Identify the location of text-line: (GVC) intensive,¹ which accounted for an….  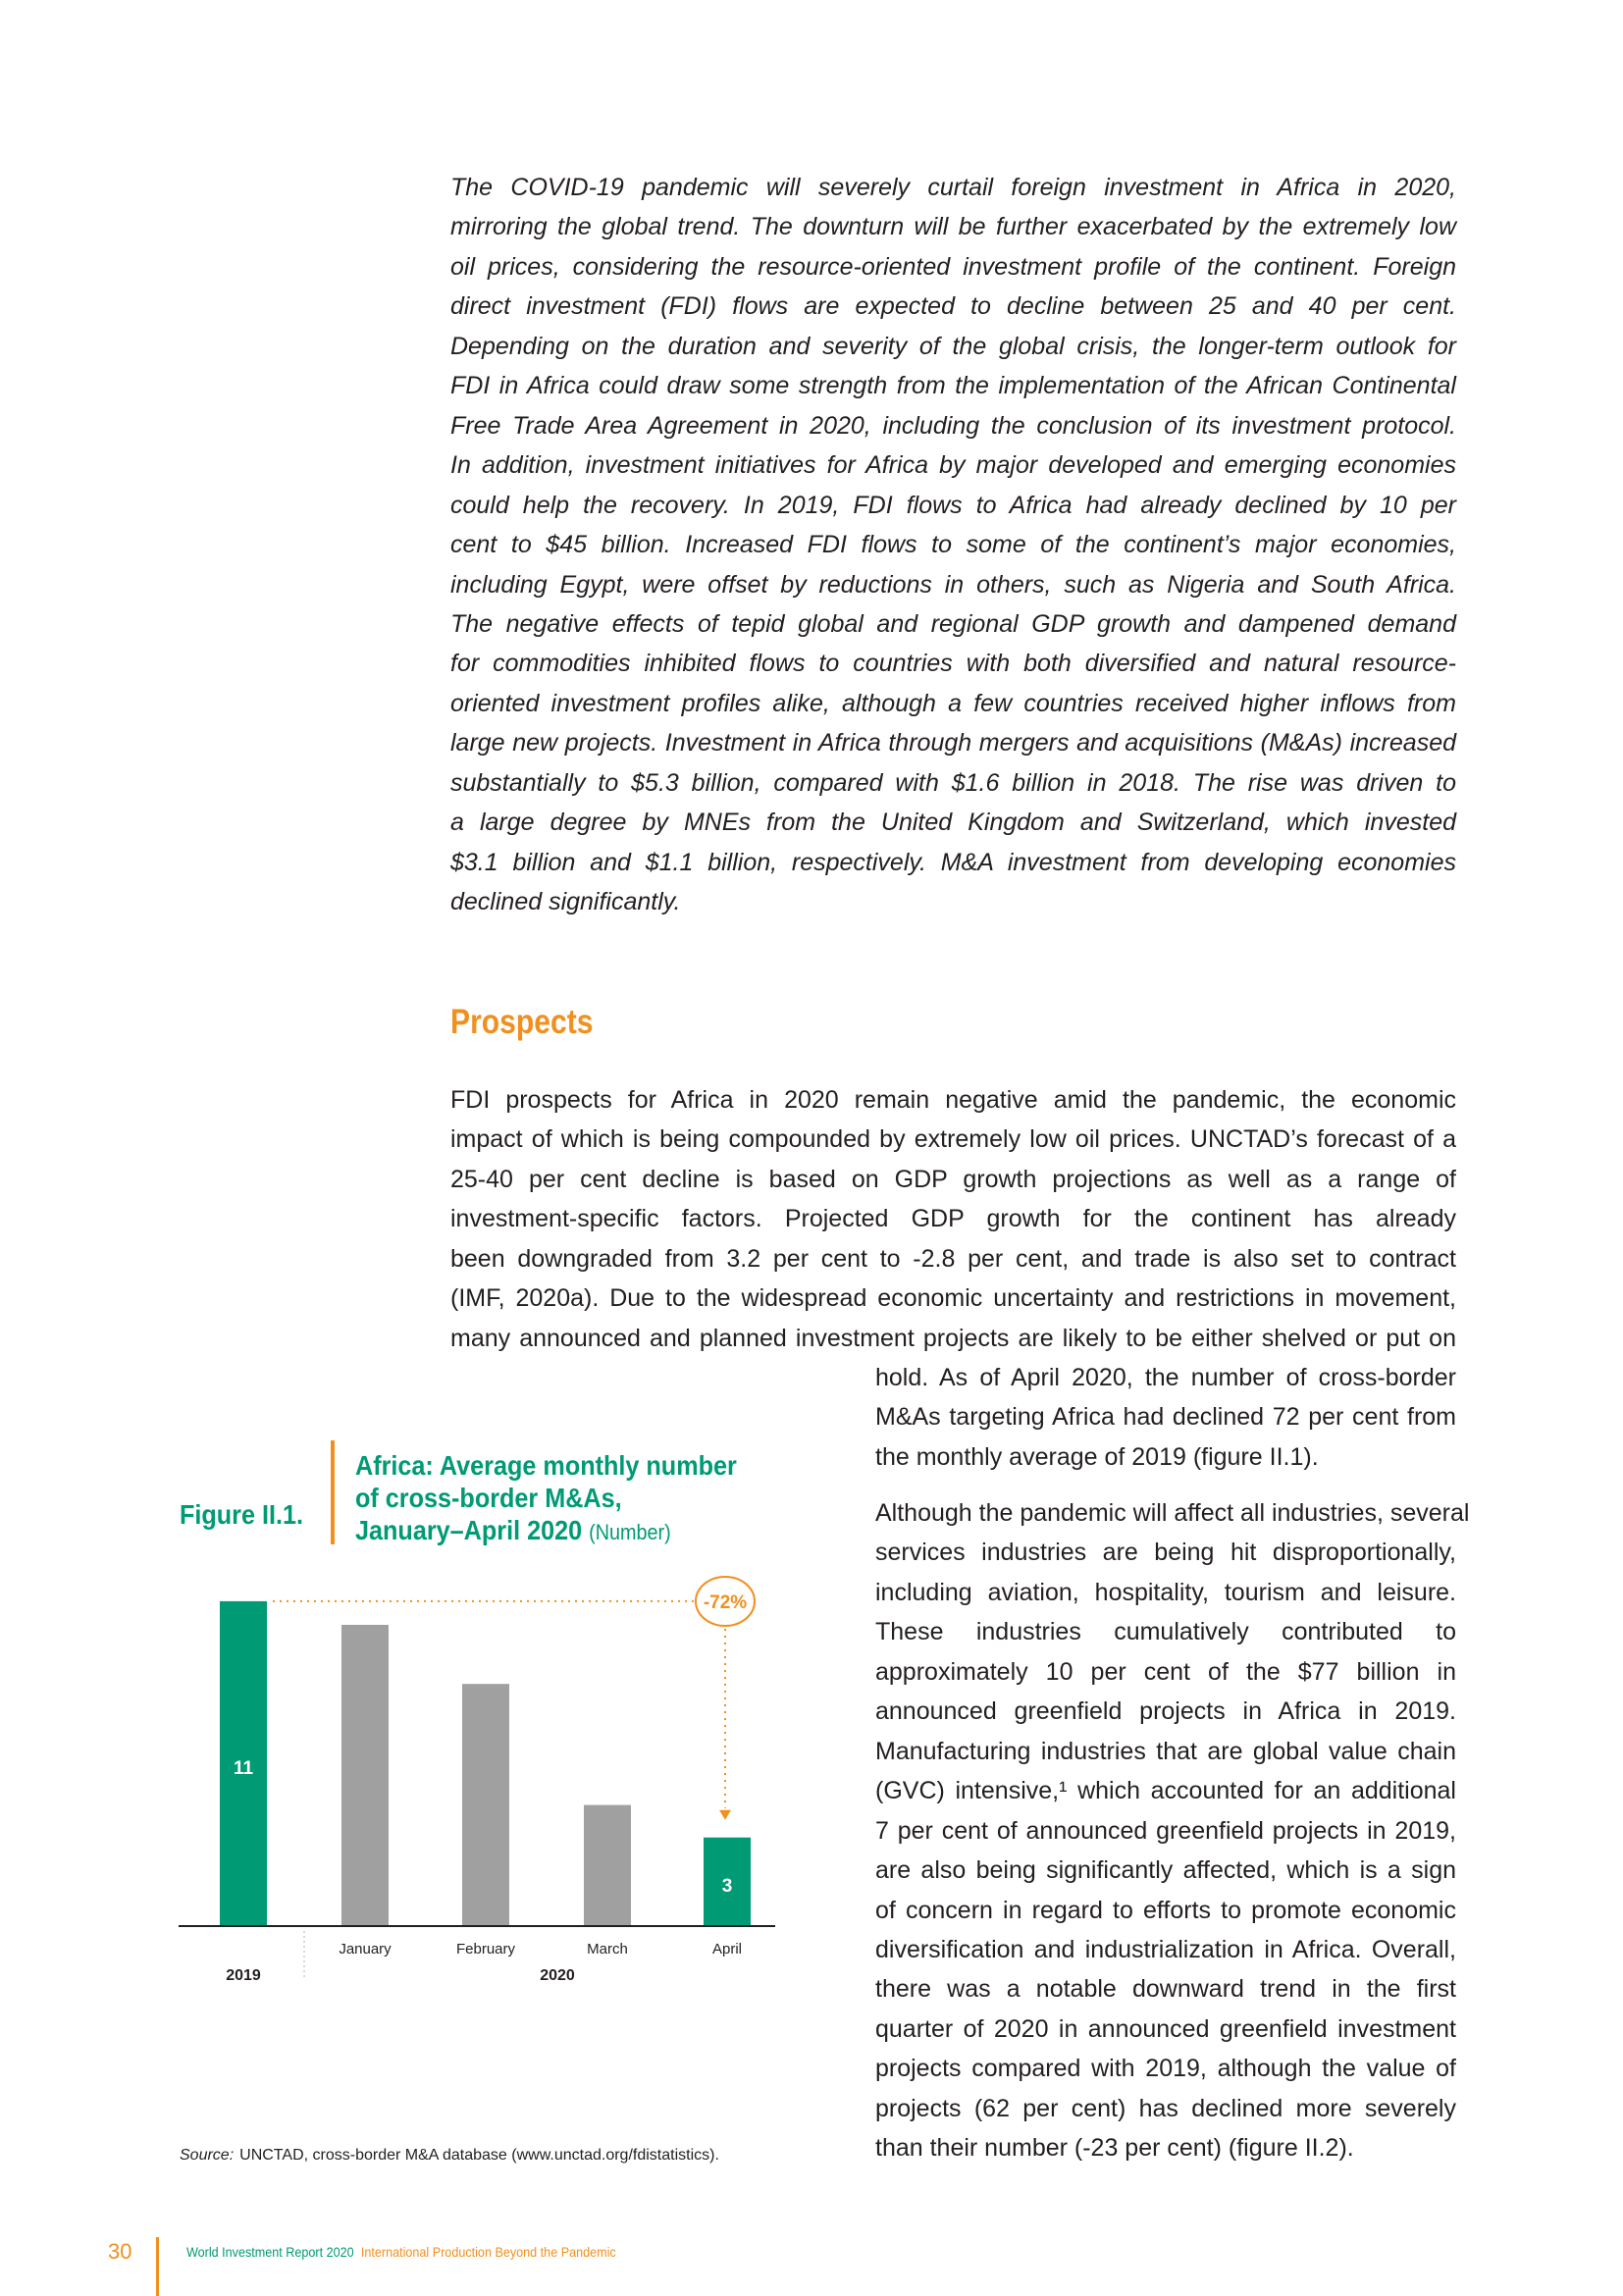
(1165, 1791).